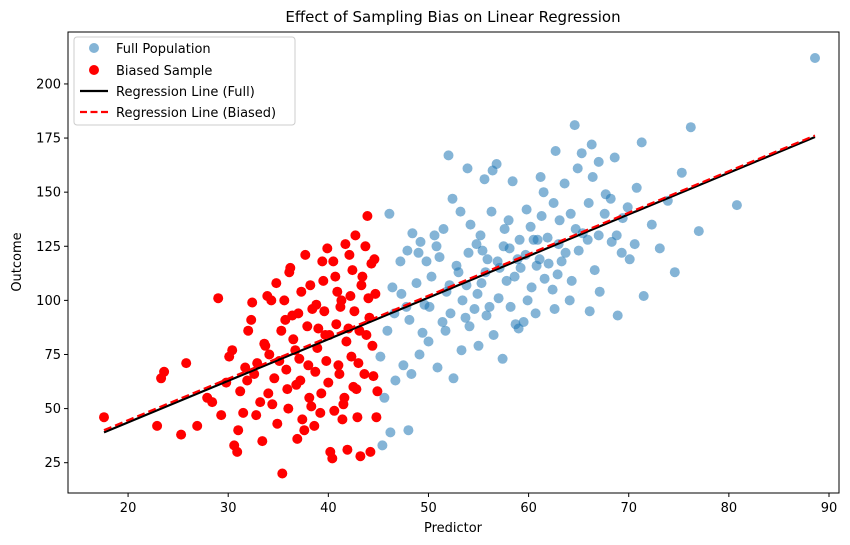 The image size is (850, 545). What do you see at coordinates (164, 71) in the screenshot?
I see `legend-label-biased-sample: Biased Sample` at bounding box center [164, 71].